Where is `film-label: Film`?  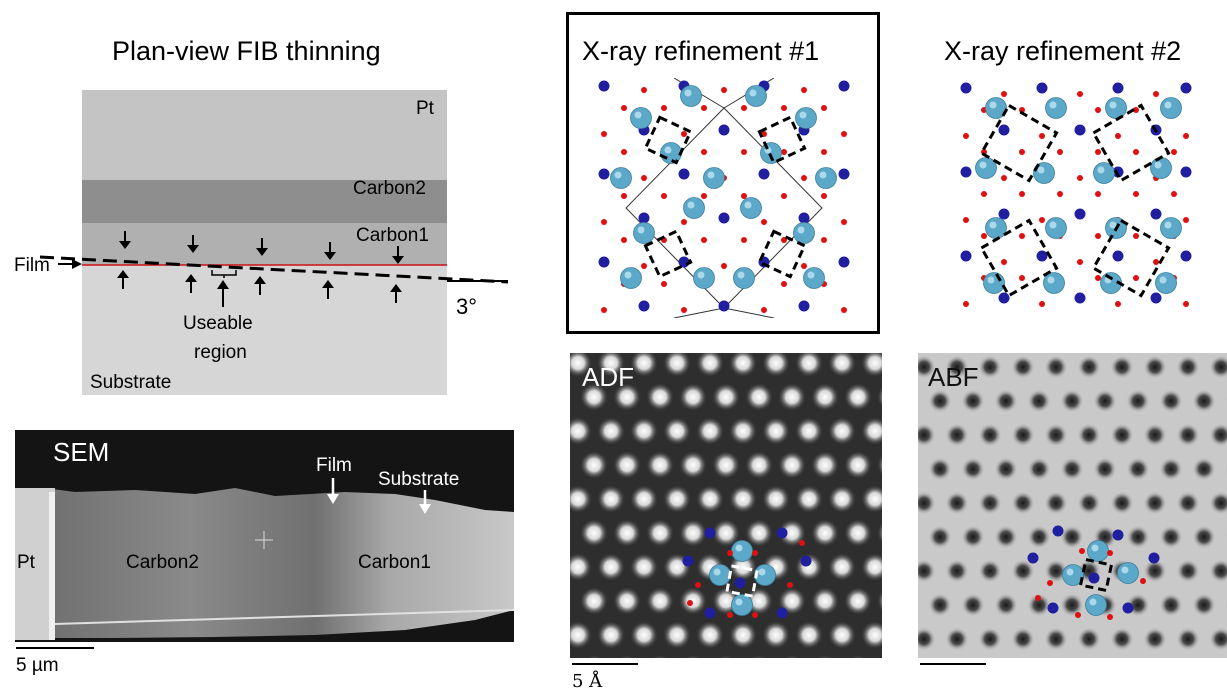 film-label: Film is located at coordinates (32, 265).